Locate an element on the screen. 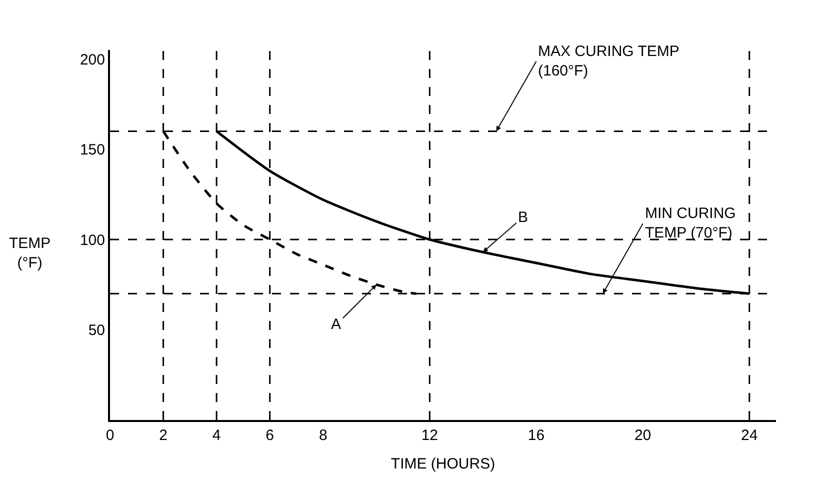 The image size is (816, 500). x-tick-label: 2 is located at coordinates (163, 435).